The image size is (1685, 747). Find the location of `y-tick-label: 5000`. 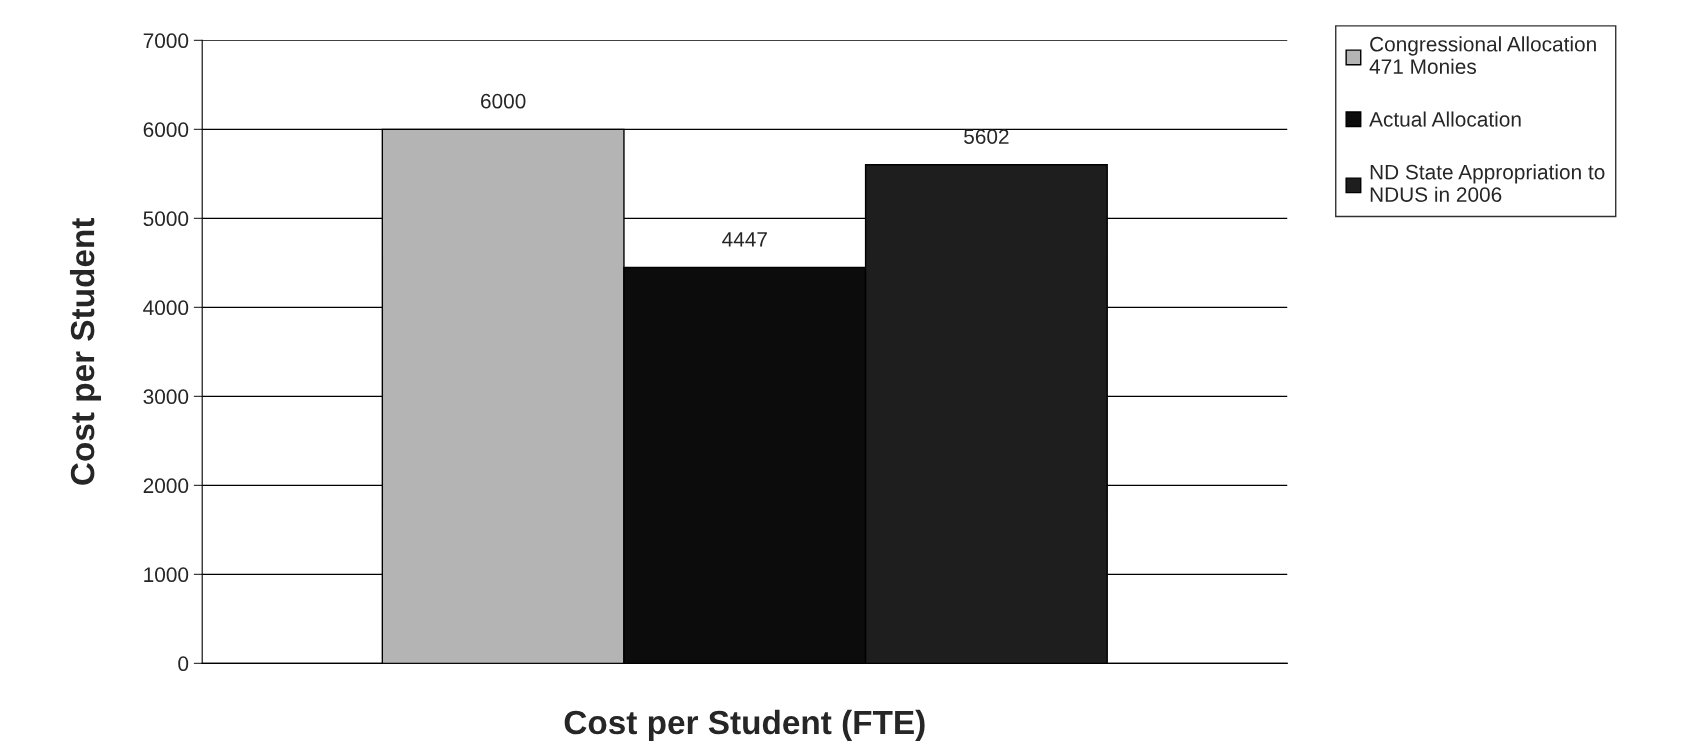

y-tick-label: 5000 is located at coordinates (166, 219).